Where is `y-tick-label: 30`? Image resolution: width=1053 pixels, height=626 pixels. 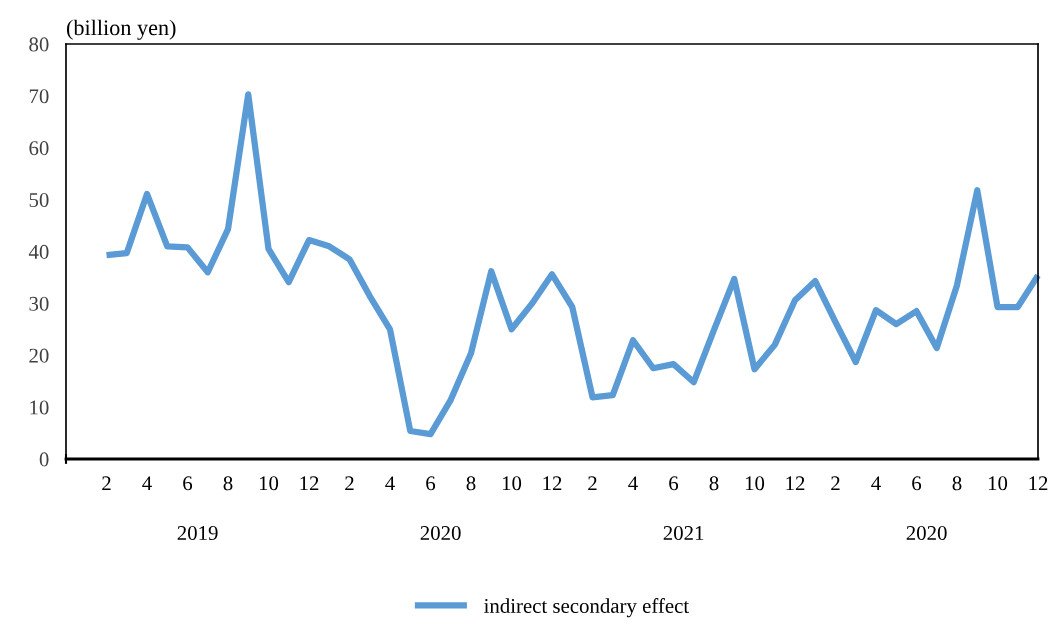
y-tick-label: 30 is located at coordinates (39, 303).